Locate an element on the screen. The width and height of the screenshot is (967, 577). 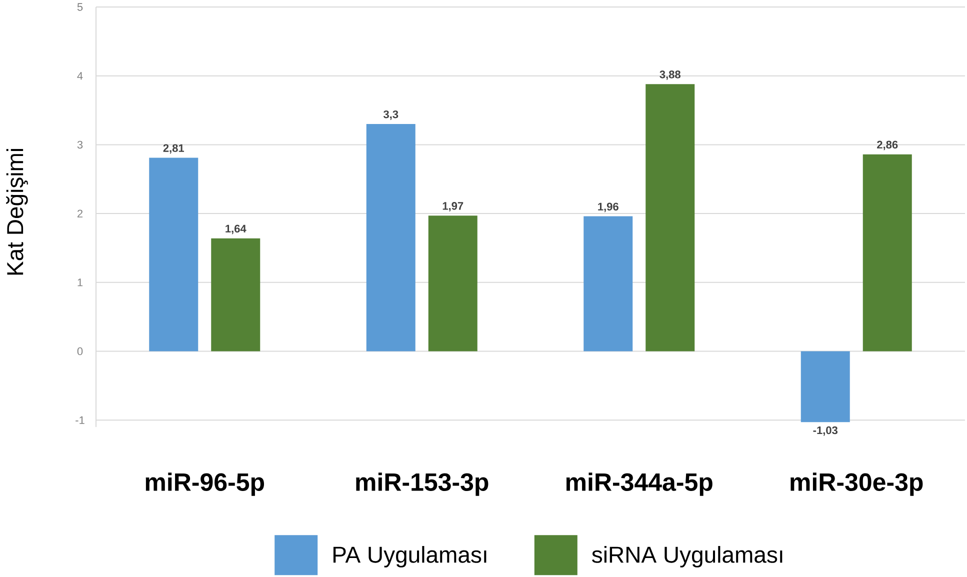
legend-label: PA Uygulaması is located at coordinates (409, 557).